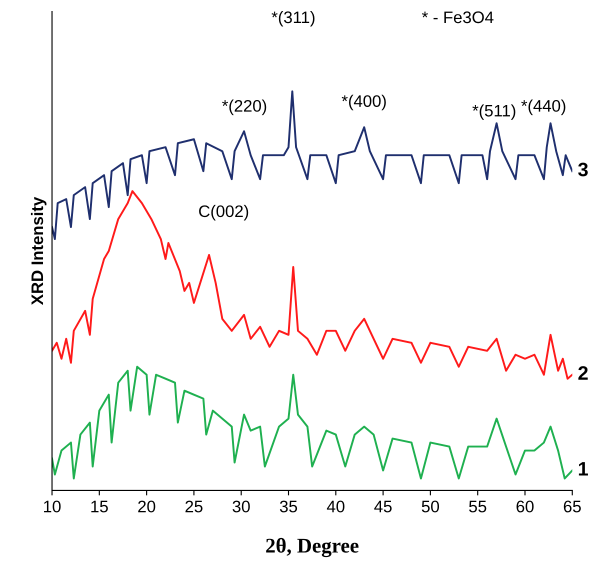  Describe the element at coordinates (241, 506) in the screenshot. I see `x-tick-label: 30` at that location.